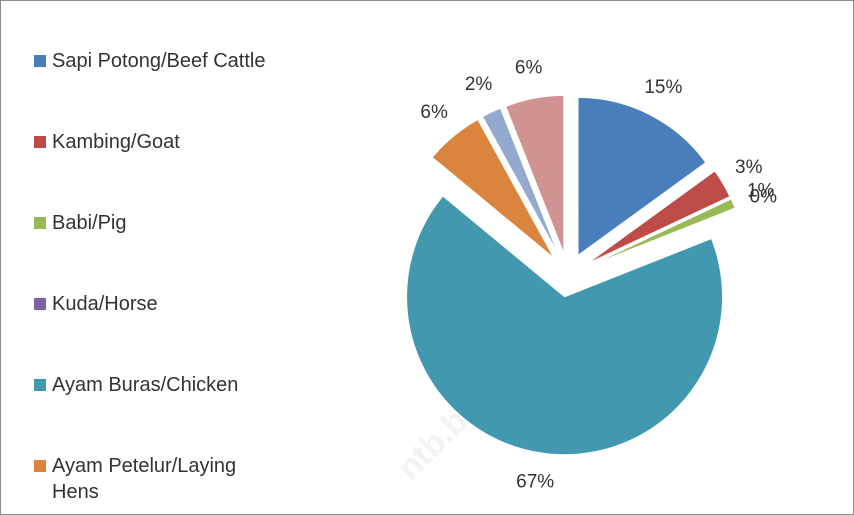 This screenshot has height=515, width=854. I want to click on data-label: 1%, so click(761, 191).